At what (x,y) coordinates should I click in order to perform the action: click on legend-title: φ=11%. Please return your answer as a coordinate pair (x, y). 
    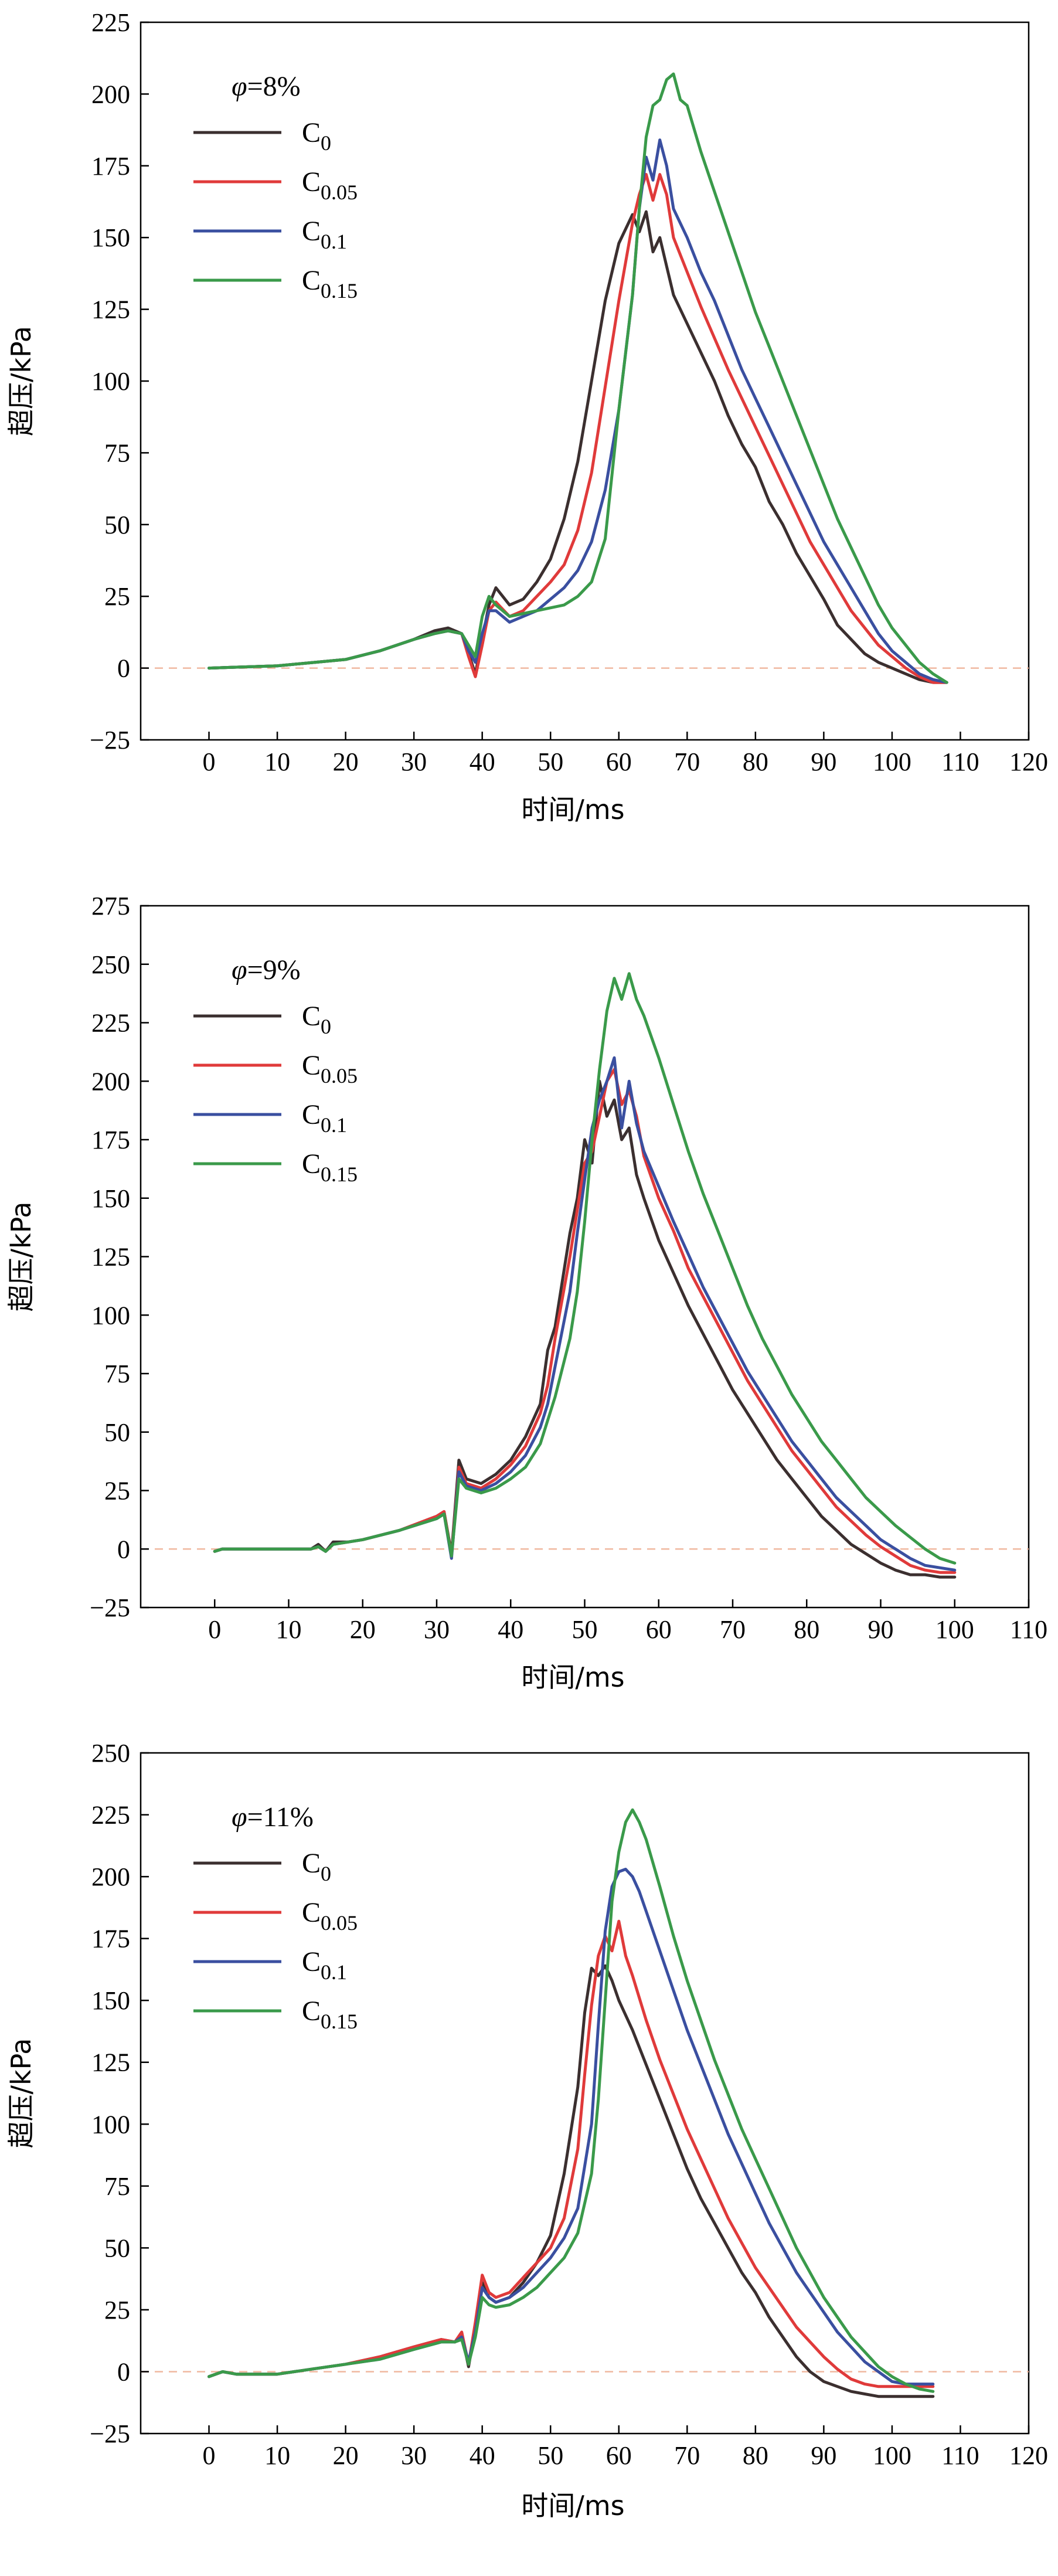
    Looking at the image, I should click on (273, 1817).